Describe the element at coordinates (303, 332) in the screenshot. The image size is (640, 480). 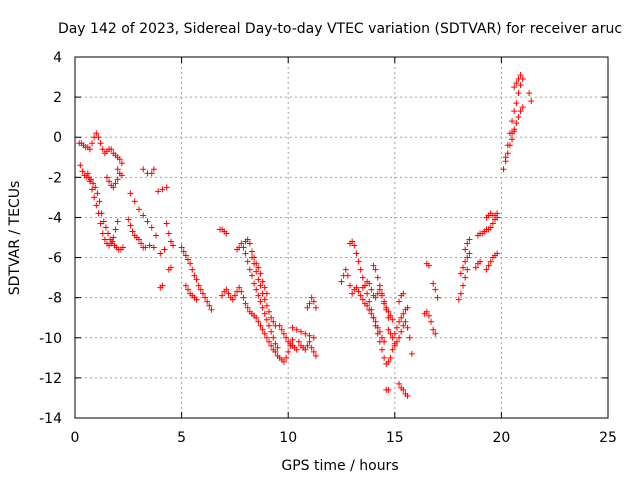
I see `series-track-x` at that location.